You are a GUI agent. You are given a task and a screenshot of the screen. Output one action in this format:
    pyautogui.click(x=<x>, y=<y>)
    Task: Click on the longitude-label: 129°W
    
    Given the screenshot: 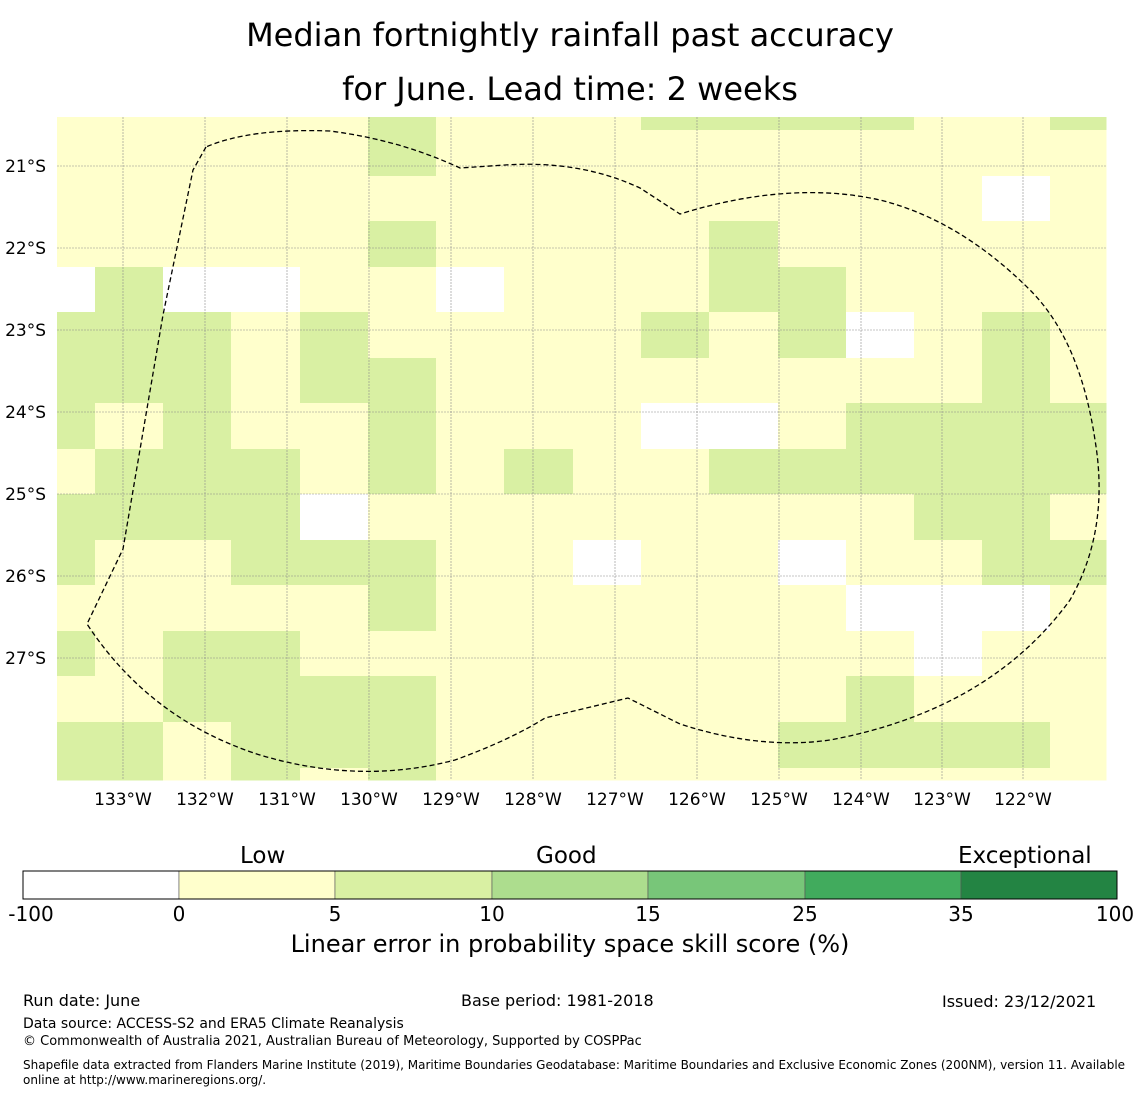 What is the action you would take?
    pyautogui.click(x=451, y=800)
    